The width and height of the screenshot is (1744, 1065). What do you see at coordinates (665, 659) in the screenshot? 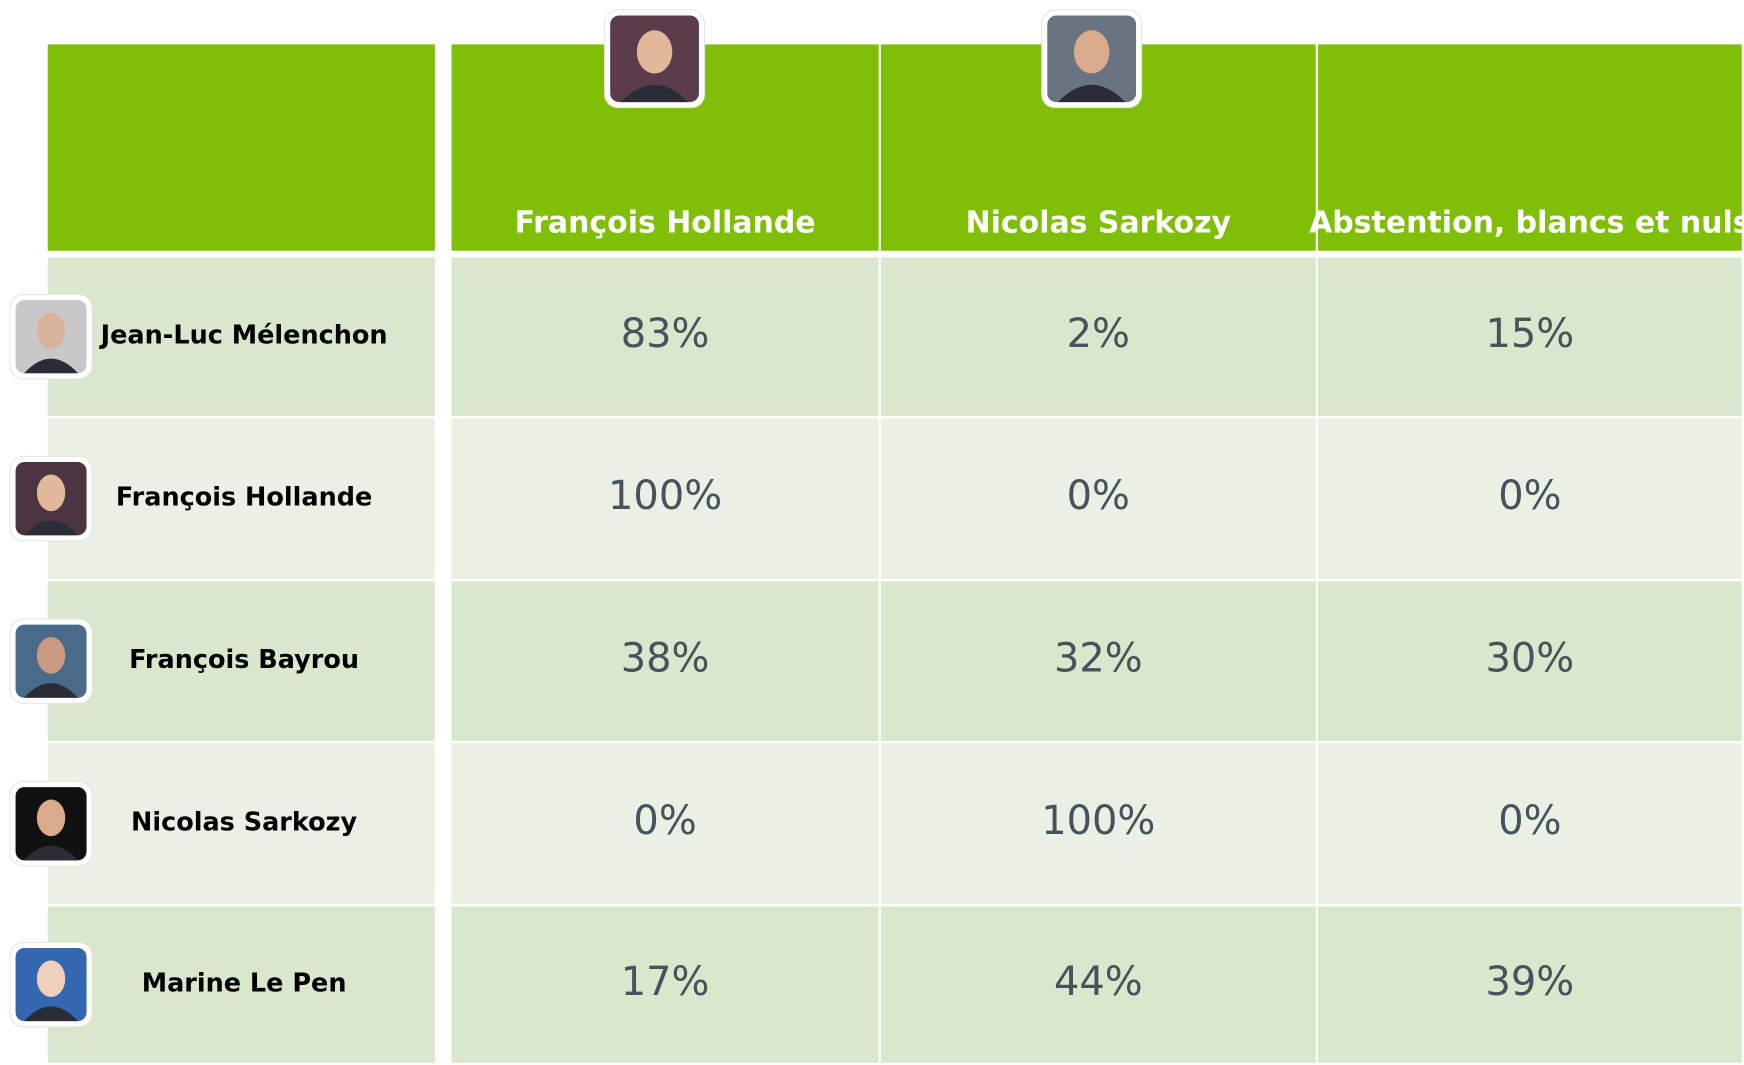
I see `cell-value: 38%` at bounding box center [665, 659].